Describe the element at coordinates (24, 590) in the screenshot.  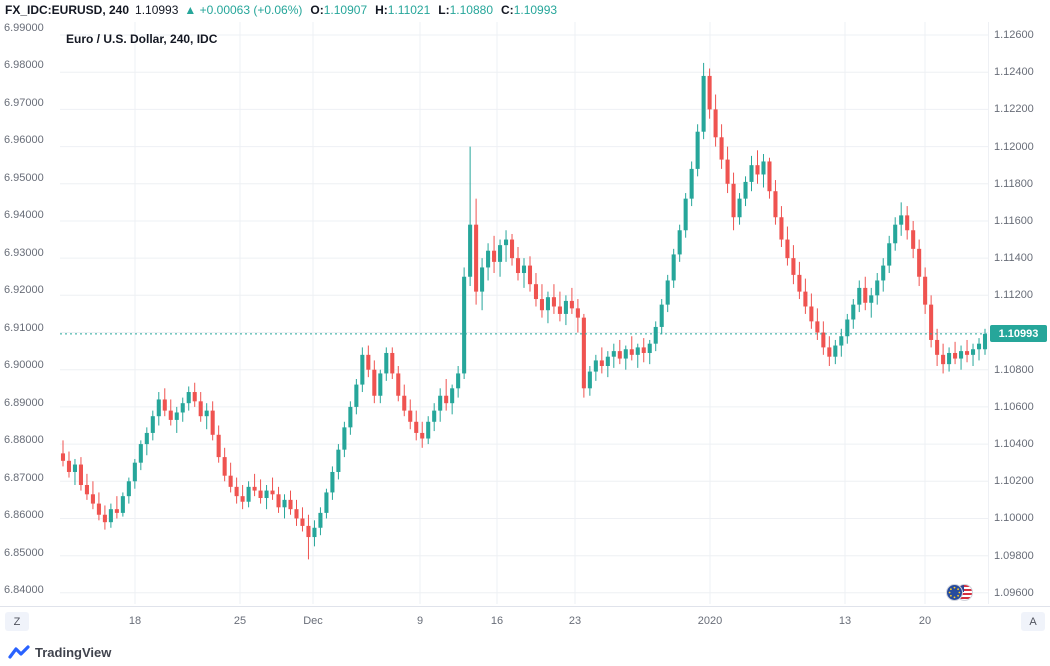
I see `left-axis-label: 6.84000` at that location.